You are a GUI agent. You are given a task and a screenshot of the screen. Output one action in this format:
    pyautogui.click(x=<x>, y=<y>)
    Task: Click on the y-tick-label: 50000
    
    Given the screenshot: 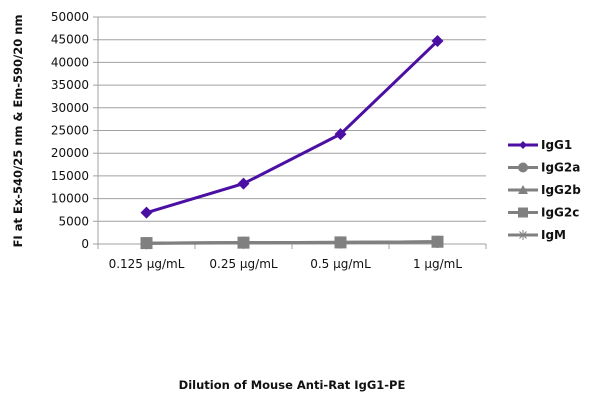 What is the action you would take?
    pyautogui.click(x=70, y=17)
    